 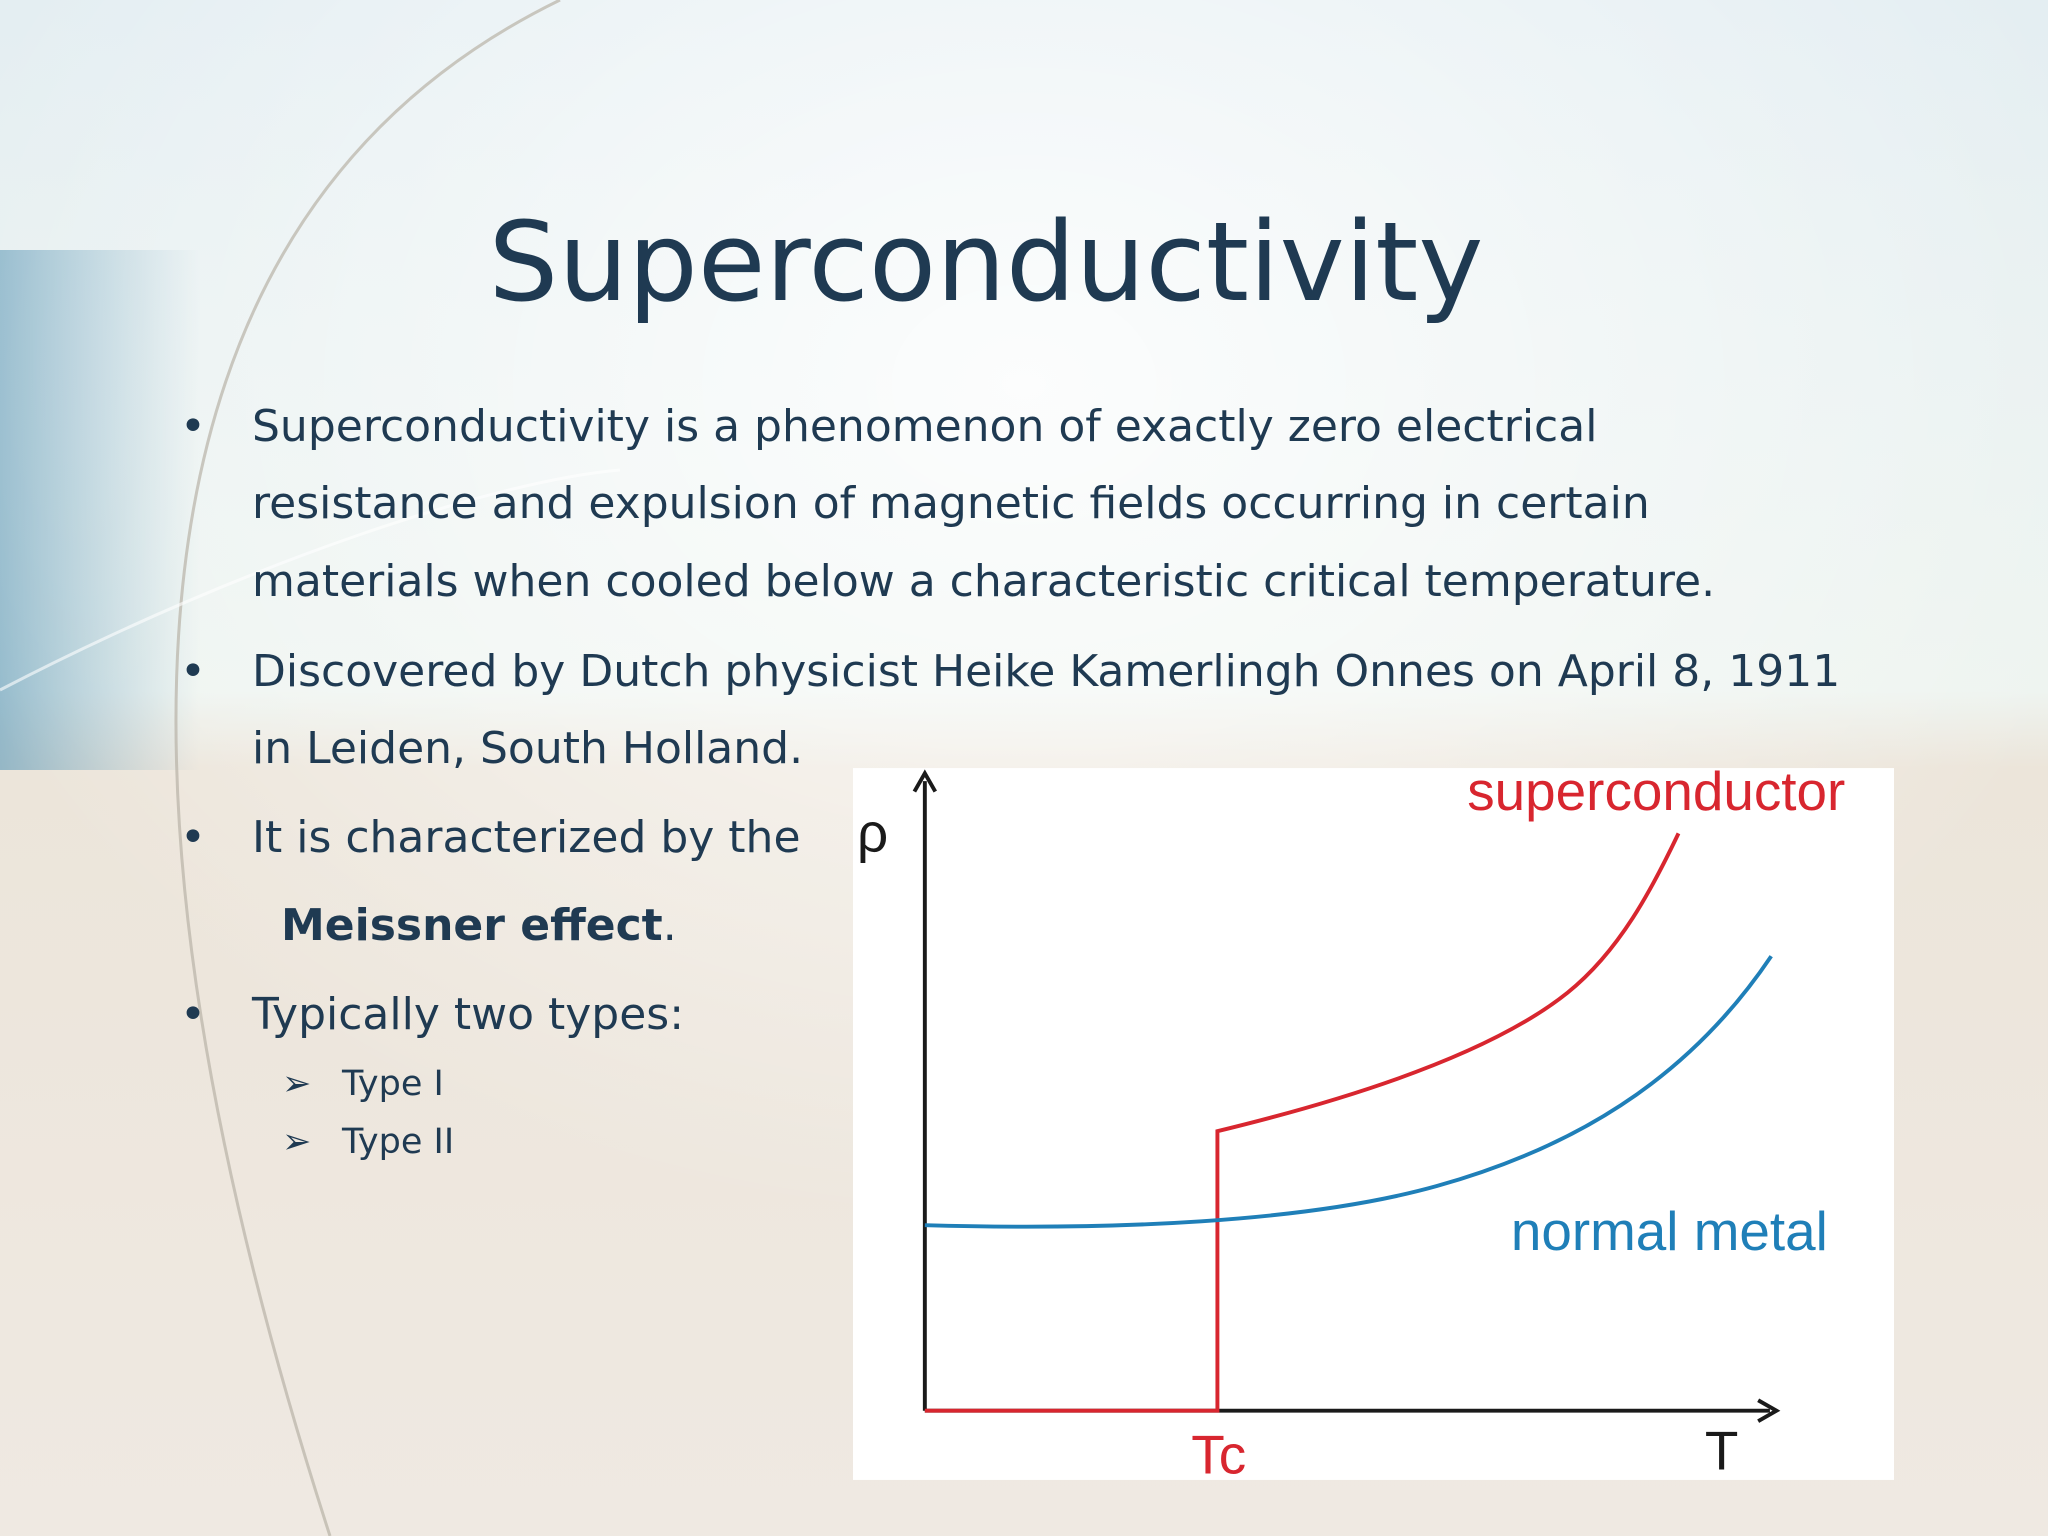 I want to click on decor-curve, so click(x=310, y=580).